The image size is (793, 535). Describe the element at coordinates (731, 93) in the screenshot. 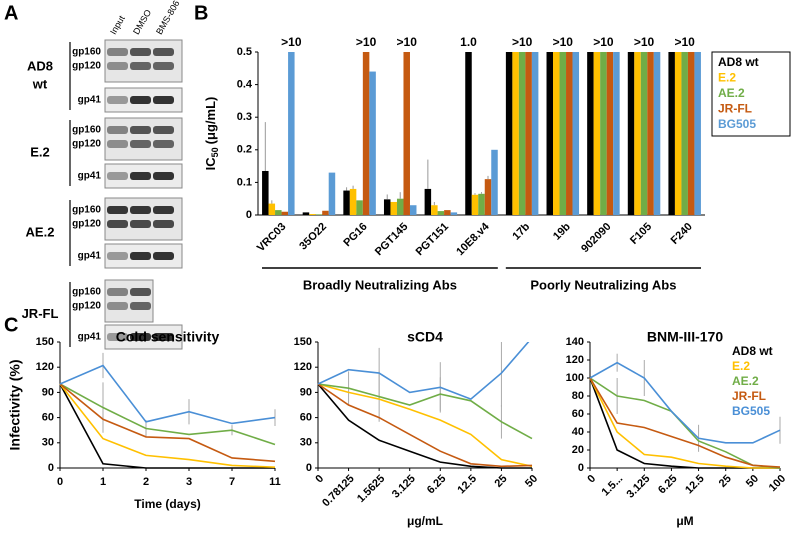

I see `legend-entry: AE.2` at that location.